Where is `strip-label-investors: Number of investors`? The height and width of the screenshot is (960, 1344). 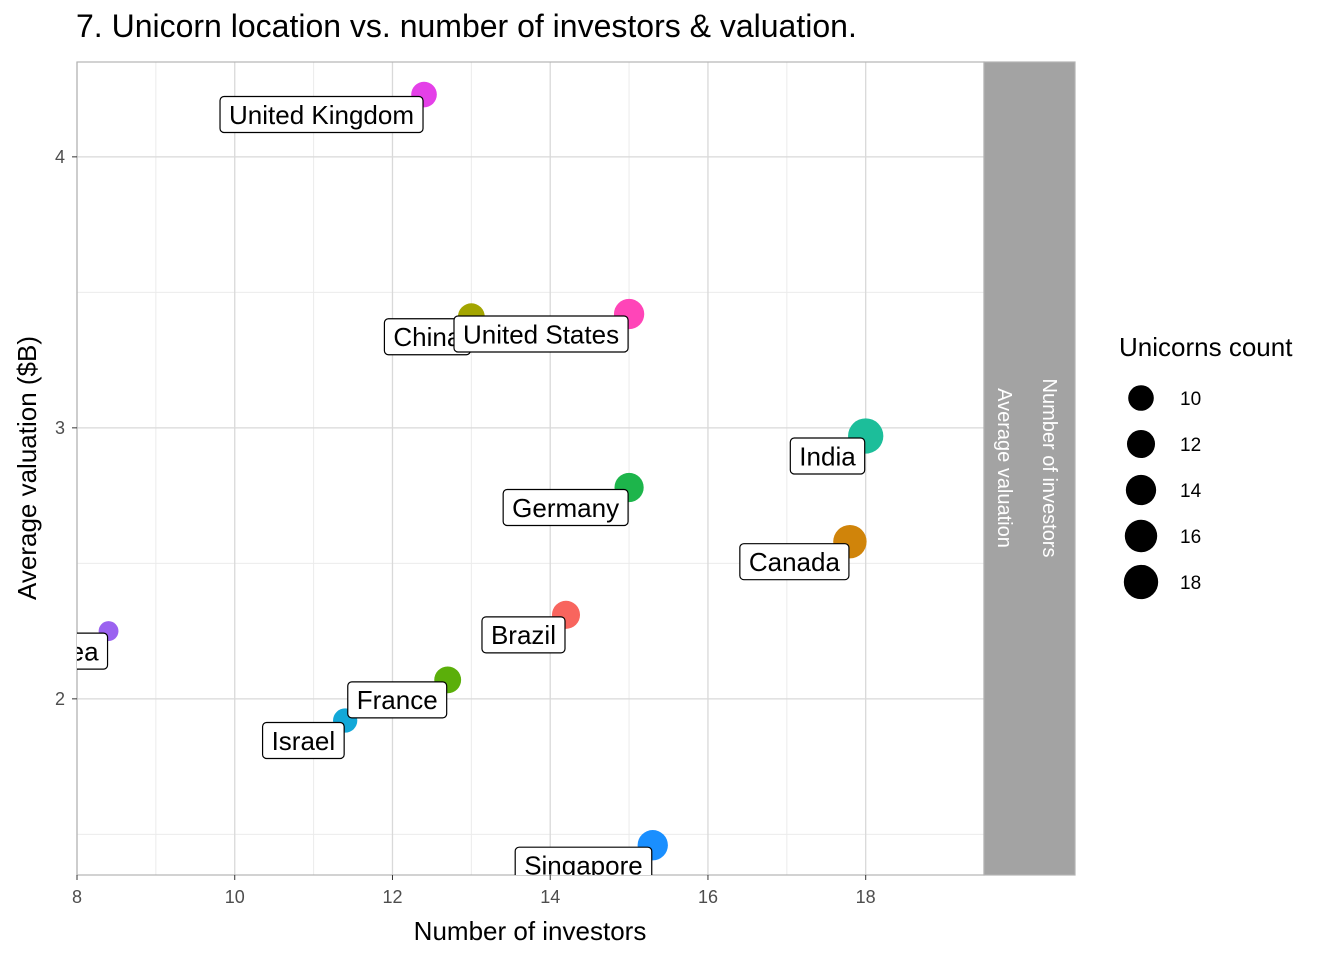
strip-label-investors: Number of investors is located at coordinates (1049, 468).